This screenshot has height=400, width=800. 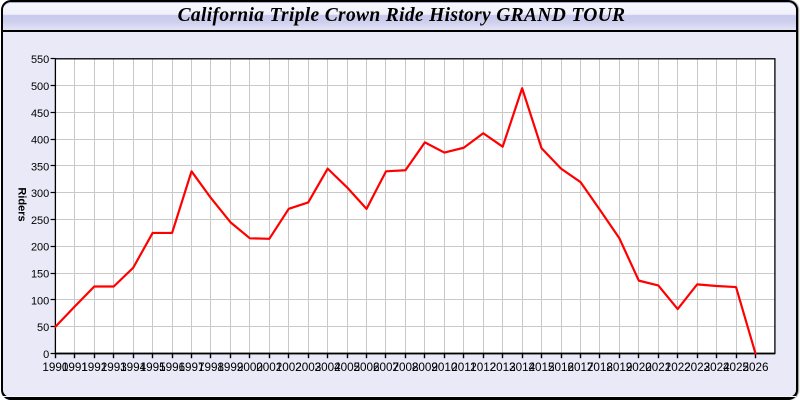 What do you see at coordinates (658, 367) in the screenshot?
I see `svg-text: 2021` at bounding box center [658, 367].